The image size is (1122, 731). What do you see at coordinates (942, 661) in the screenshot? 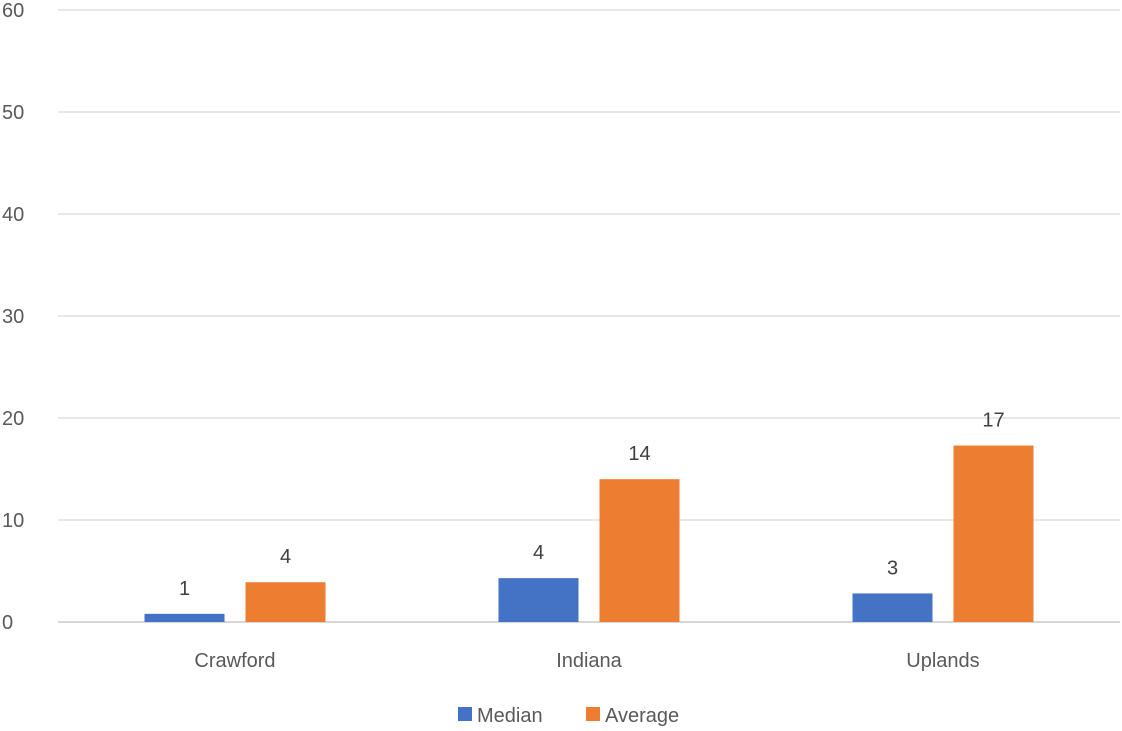
I see `x-category-label-uplands: Uplands` at bounding box center [942, 661].